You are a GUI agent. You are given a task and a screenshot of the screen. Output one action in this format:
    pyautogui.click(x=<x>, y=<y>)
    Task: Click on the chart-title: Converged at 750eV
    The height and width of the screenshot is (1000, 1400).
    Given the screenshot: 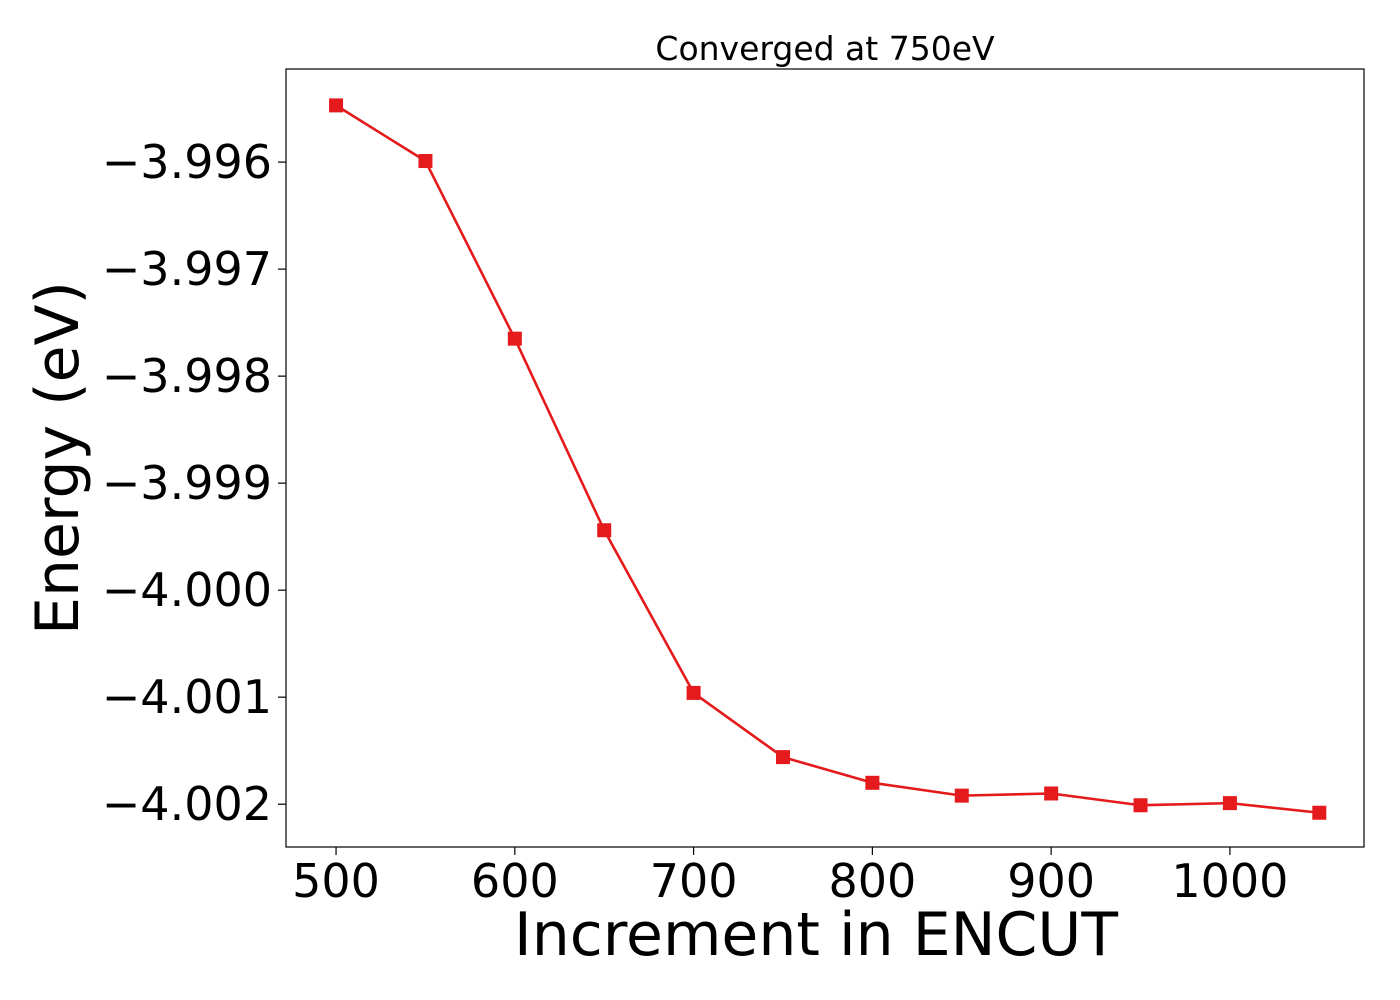 What is the action you would take?
    pyautogui.click(x=825, y=48)
    